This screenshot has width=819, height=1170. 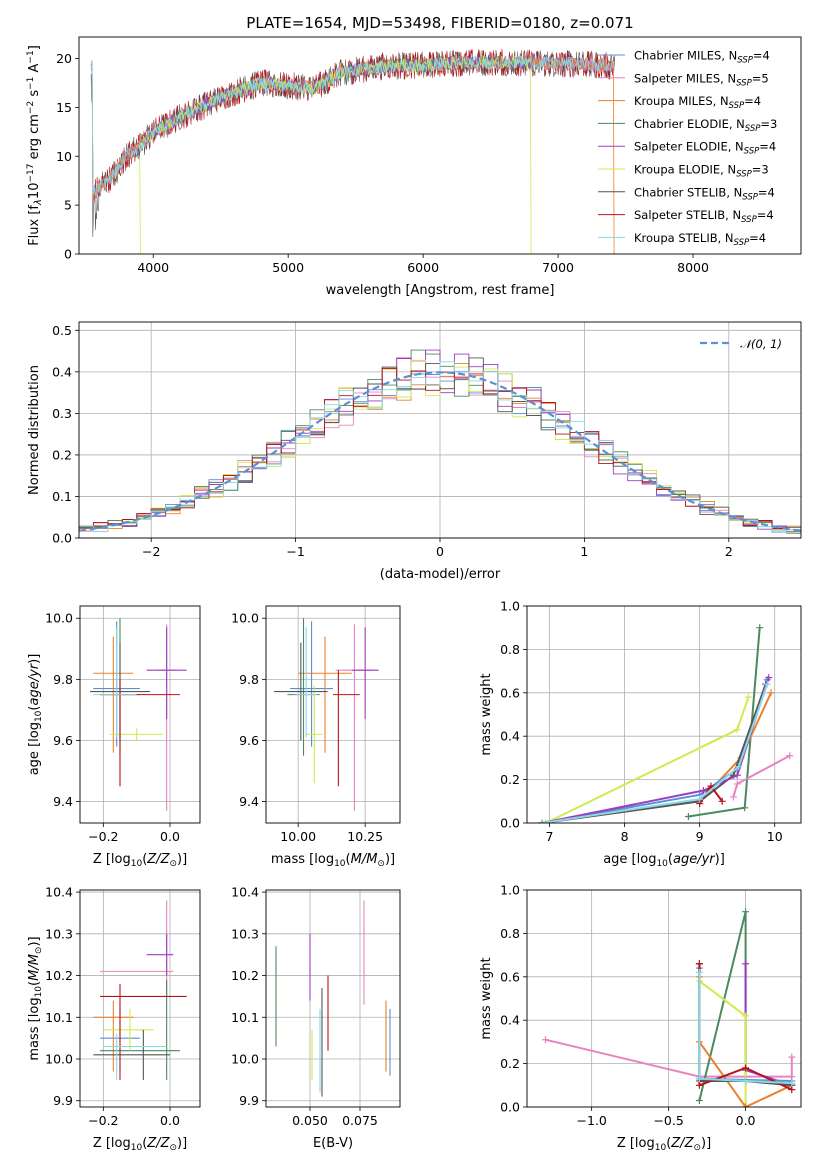 What do you see at coordinates (298, 836) in the screenshot?
I see `x-tick-label: 10.00` at bounding box center [298, 836].